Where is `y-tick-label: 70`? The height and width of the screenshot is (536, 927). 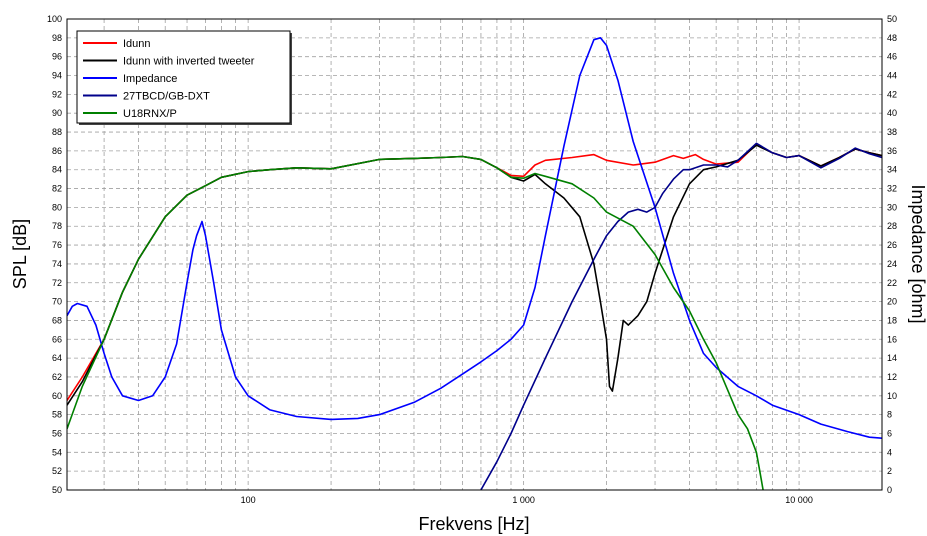 y-tick-label: 70 is located at coordinates (57, 302).